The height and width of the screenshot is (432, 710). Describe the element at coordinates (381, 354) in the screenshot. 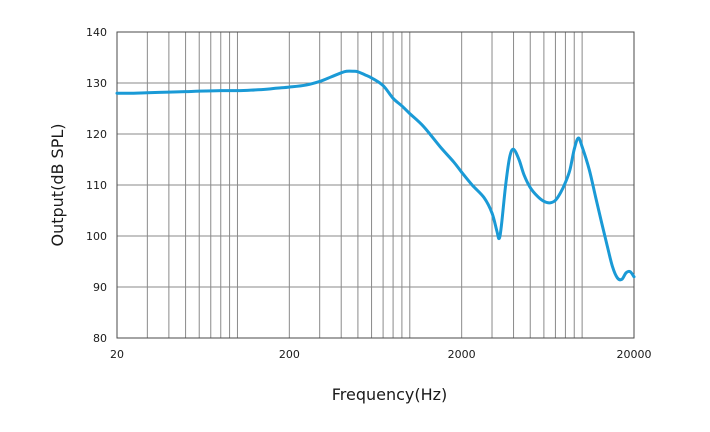

I see `x-tick-labels: 20 200 2000 20000` at that location.